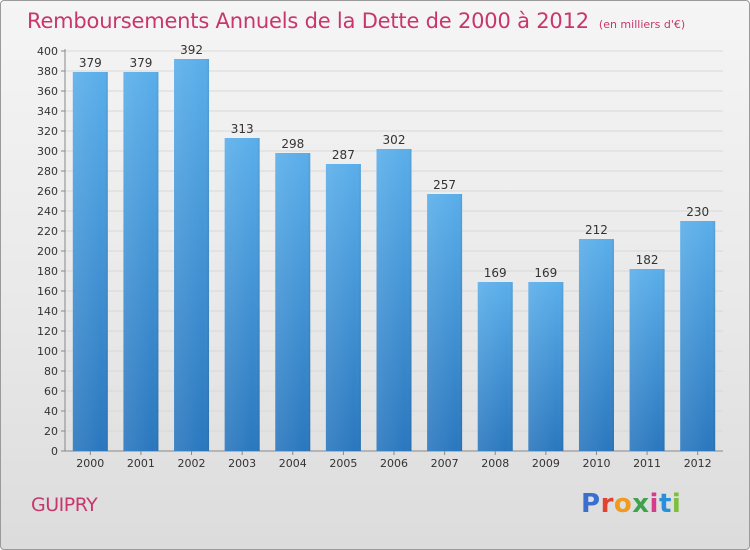 The width and height of the screenshot is (750, 550). Describe the element at coordinates (607, 504) in the screenshot. I see `logo-letter: r` at that location.